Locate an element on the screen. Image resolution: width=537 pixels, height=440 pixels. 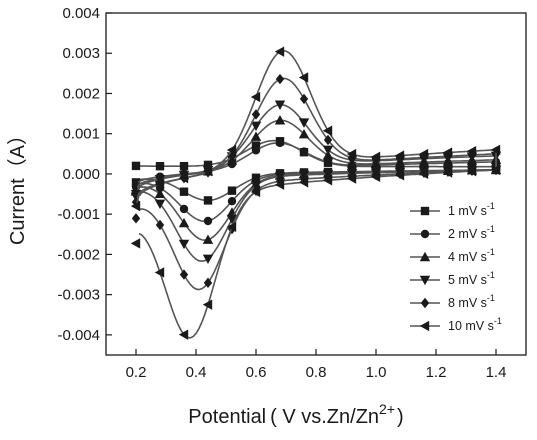
x-tick-label: 1.4 is located at coordinates (496, 372).